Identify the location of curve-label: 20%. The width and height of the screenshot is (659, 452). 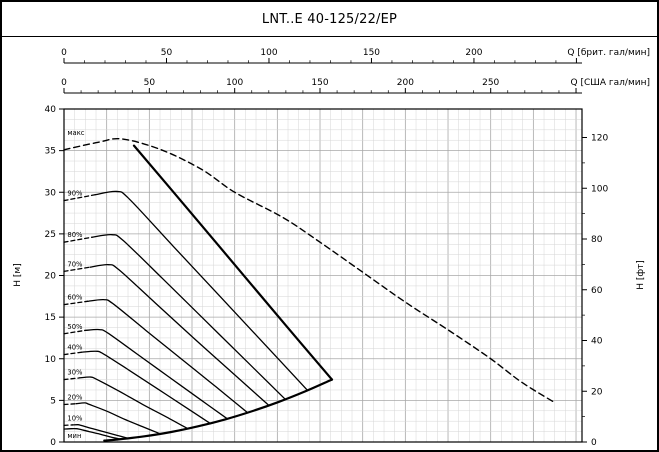
(75, 398).